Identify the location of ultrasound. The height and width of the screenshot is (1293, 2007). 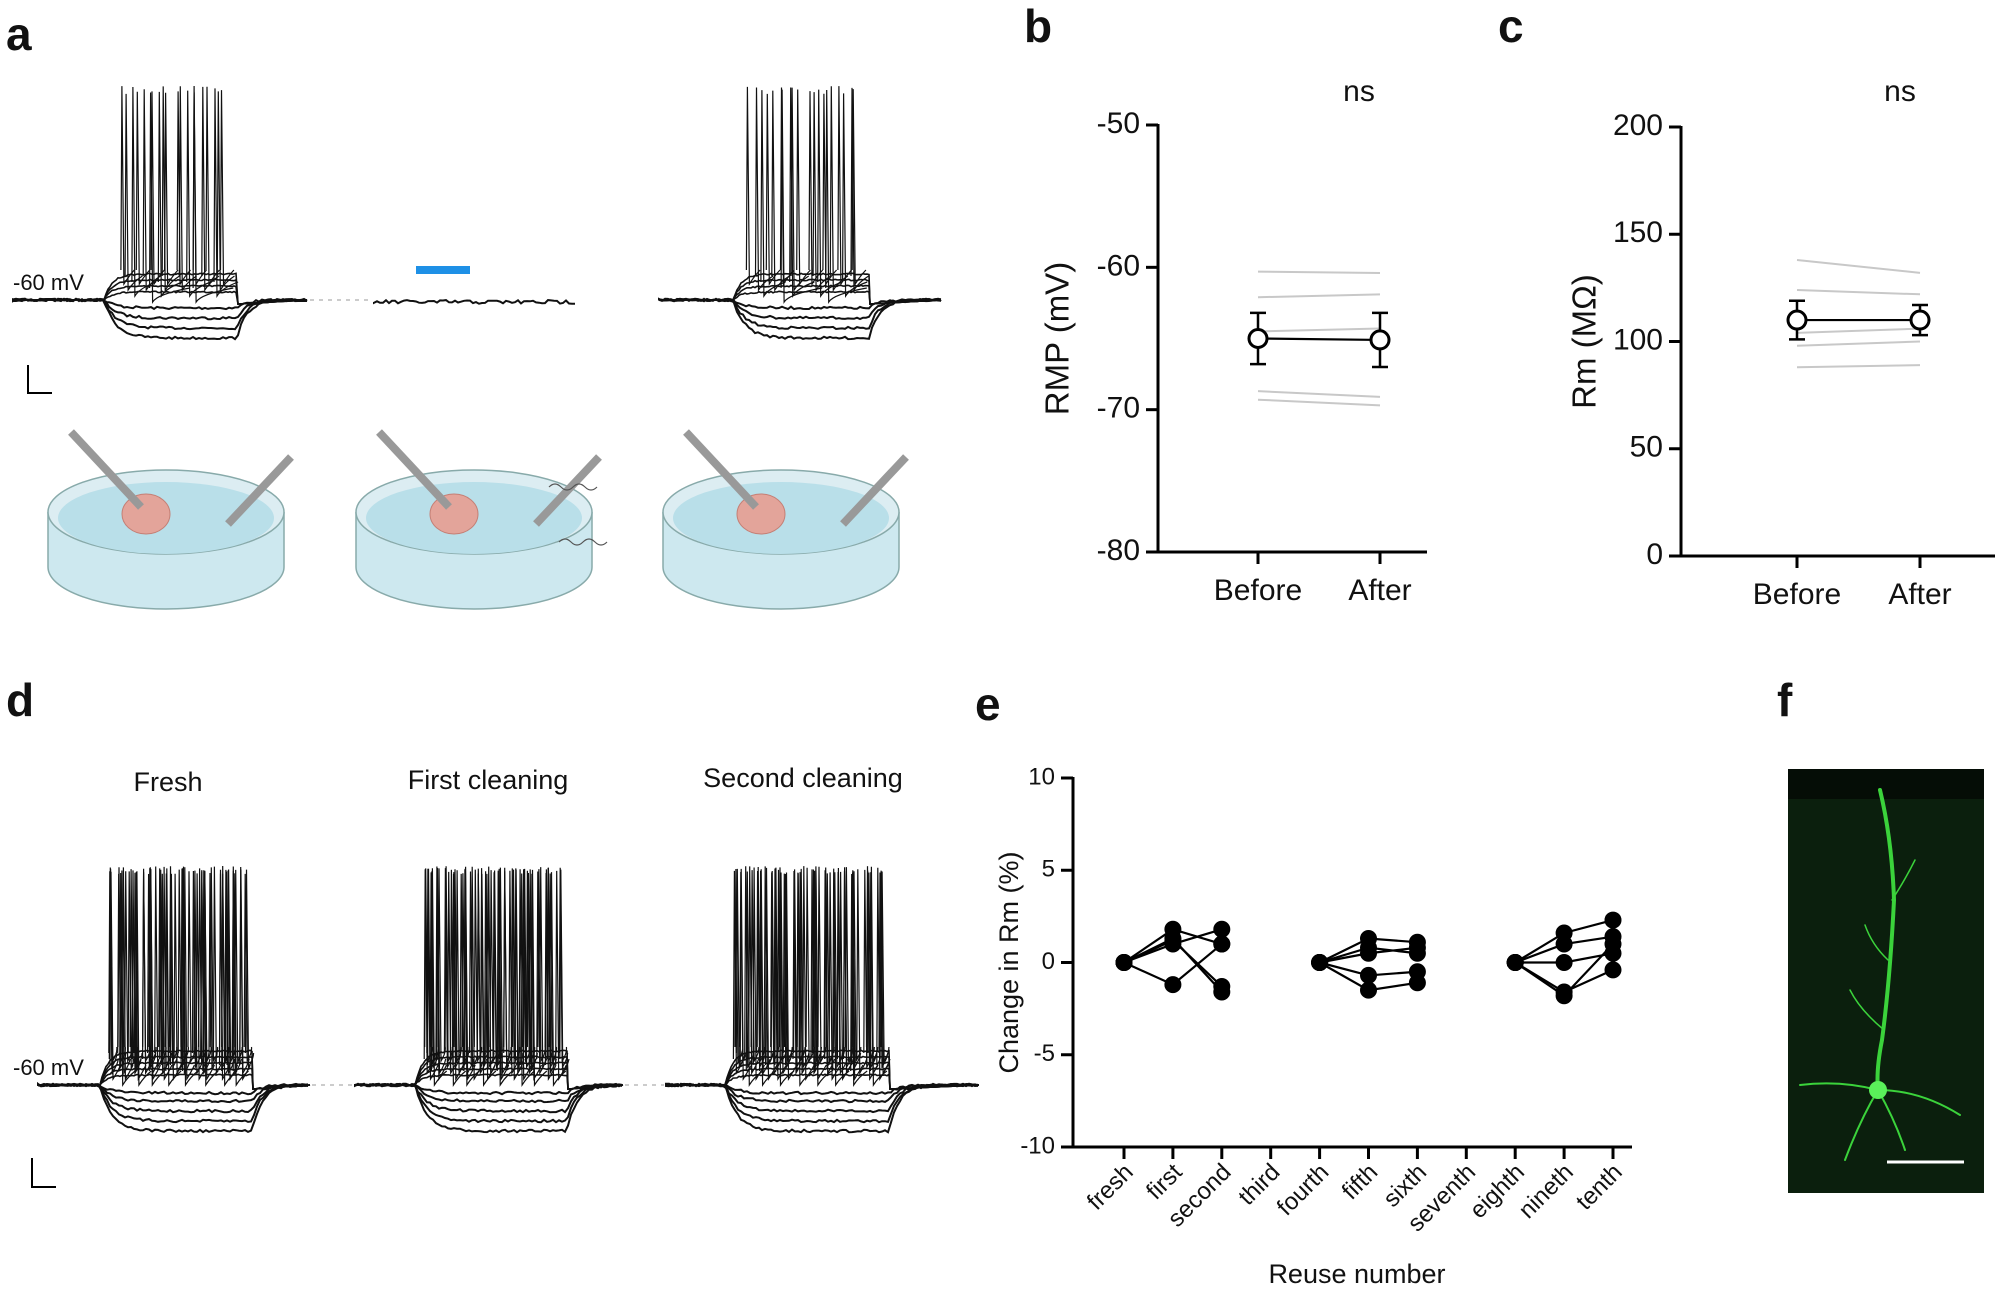
(578, 514).